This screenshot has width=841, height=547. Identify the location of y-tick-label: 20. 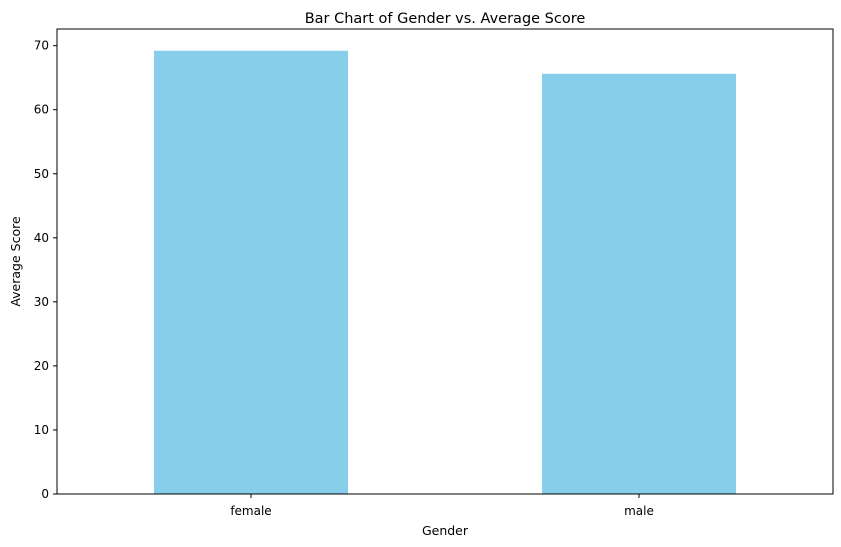
(41, 366).